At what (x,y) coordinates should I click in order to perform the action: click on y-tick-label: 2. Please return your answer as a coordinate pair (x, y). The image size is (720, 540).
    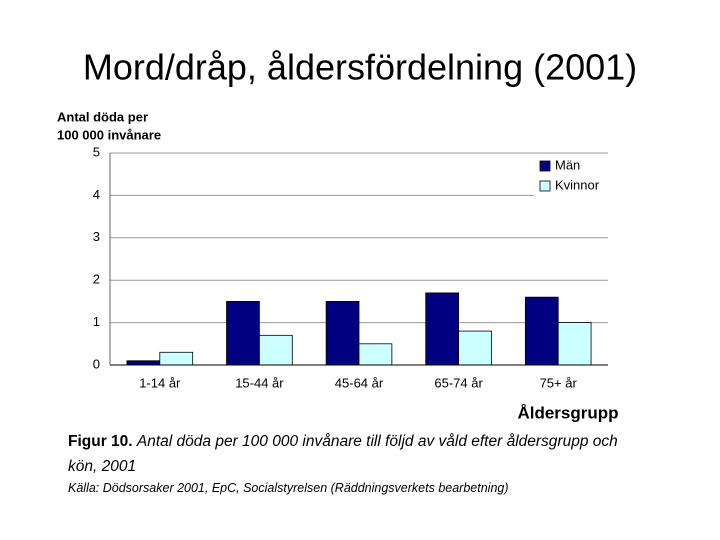
    Looking at the image, I should click on (96, 279).